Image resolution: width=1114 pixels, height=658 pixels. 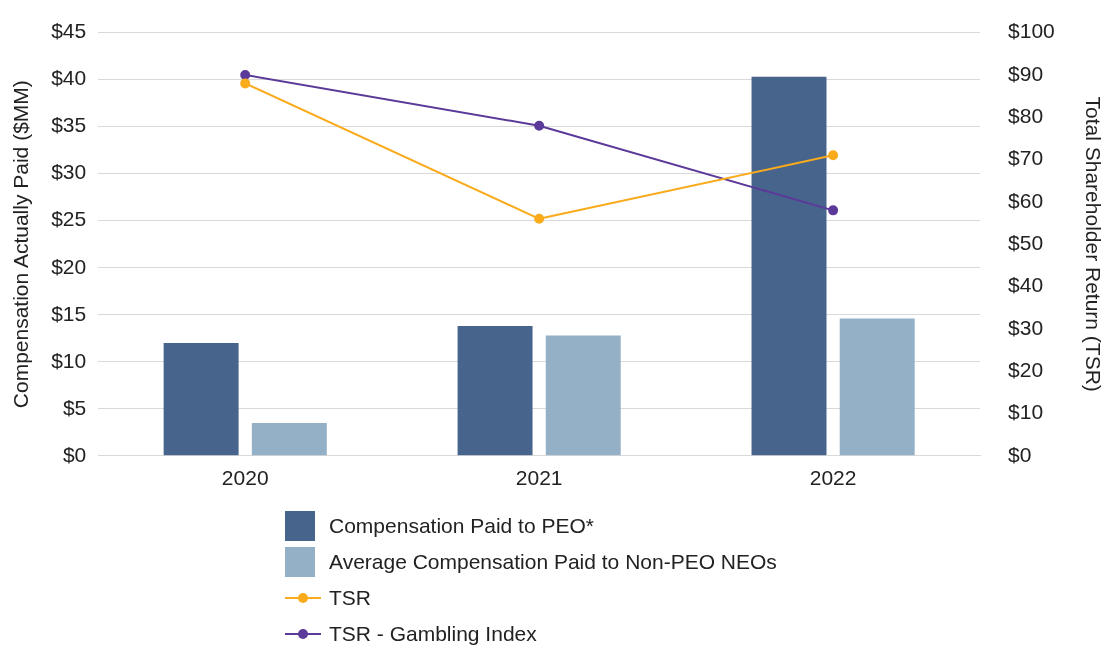 What do you see at coordinates (1020, 454) in the screenshot?
I see `y2-tick-label: $0` at bounding box center [1020, 454].